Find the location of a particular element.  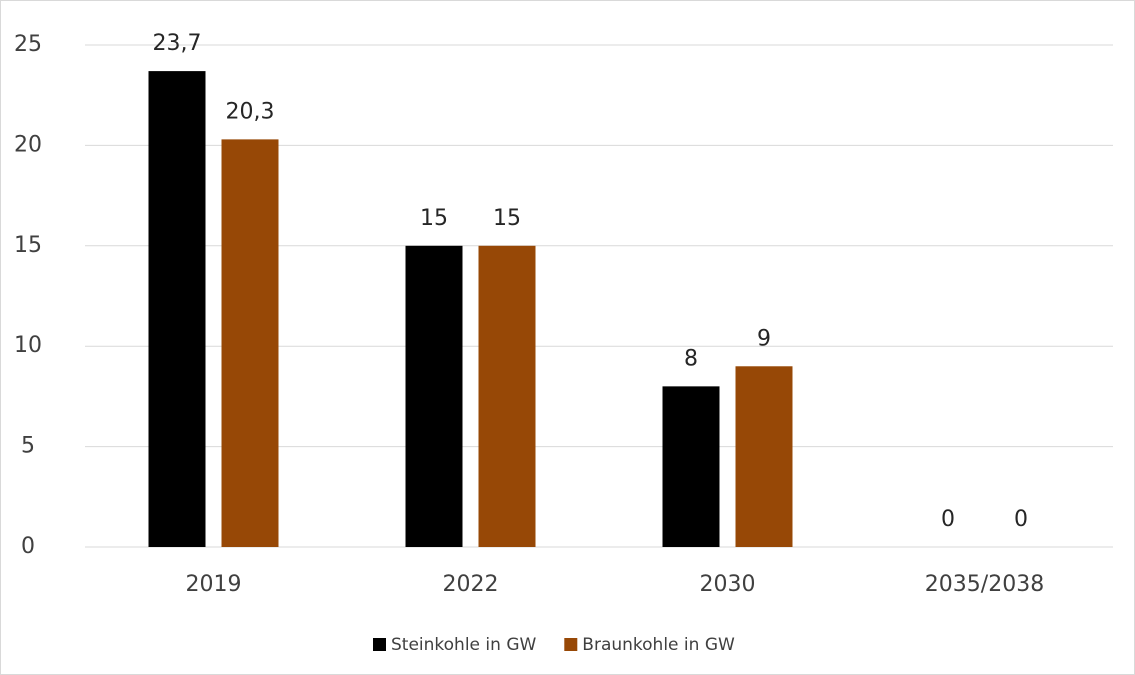

data-label: 23,7 is located at coordinates (177, 43).